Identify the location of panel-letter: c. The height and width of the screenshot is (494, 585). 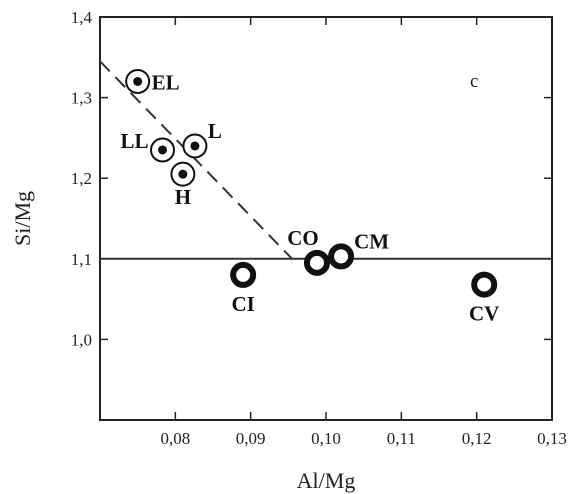
(474, 81).